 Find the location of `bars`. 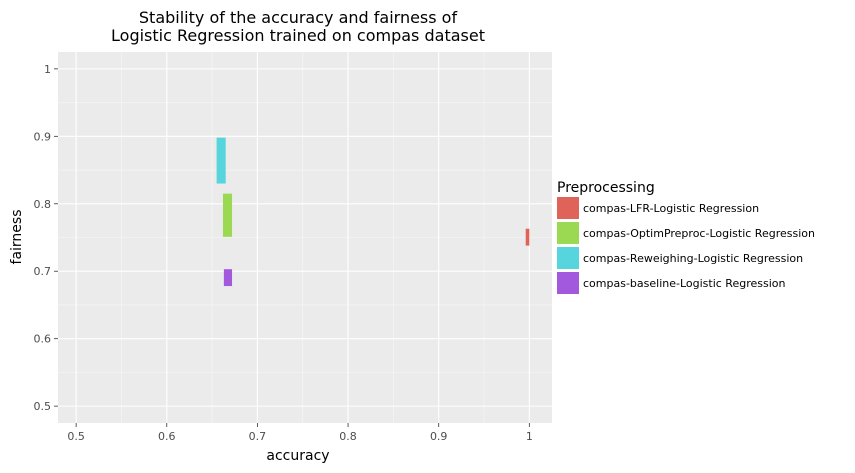

bars is located at coordinates (373, 212).